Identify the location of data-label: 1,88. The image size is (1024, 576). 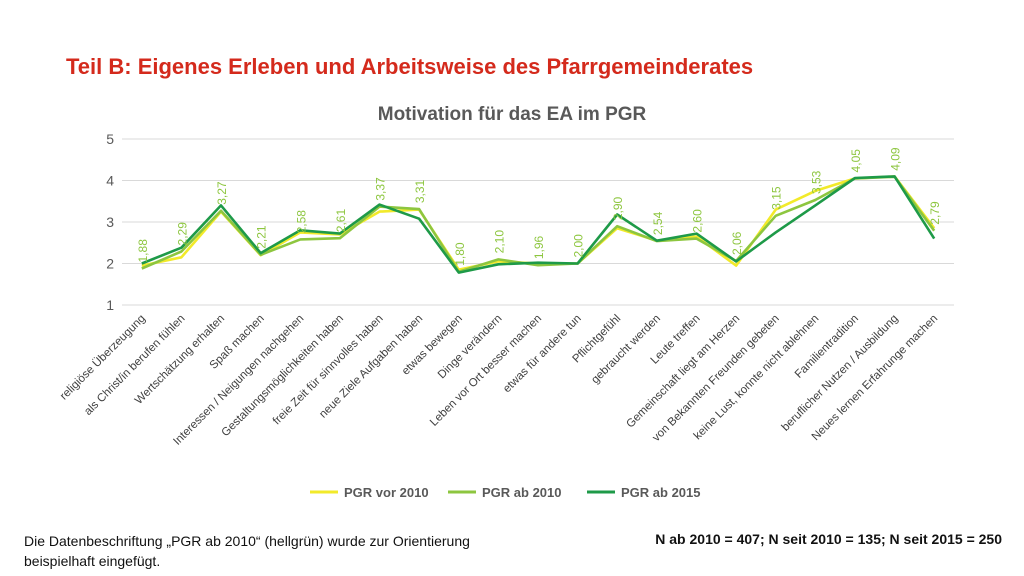
(143, 251).